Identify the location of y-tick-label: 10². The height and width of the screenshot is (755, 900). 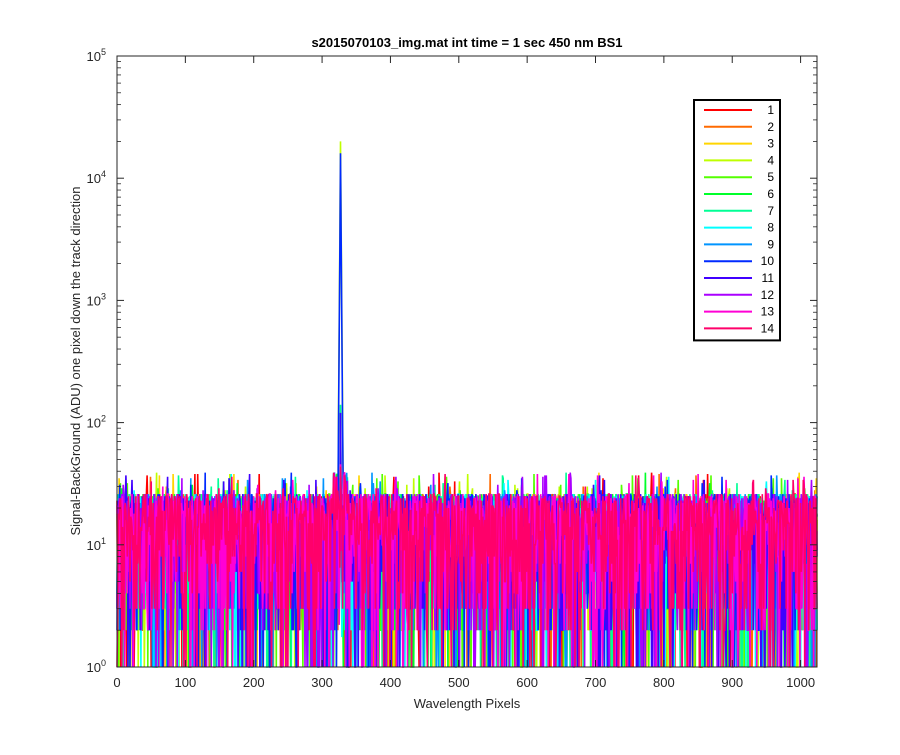
(96, 422).